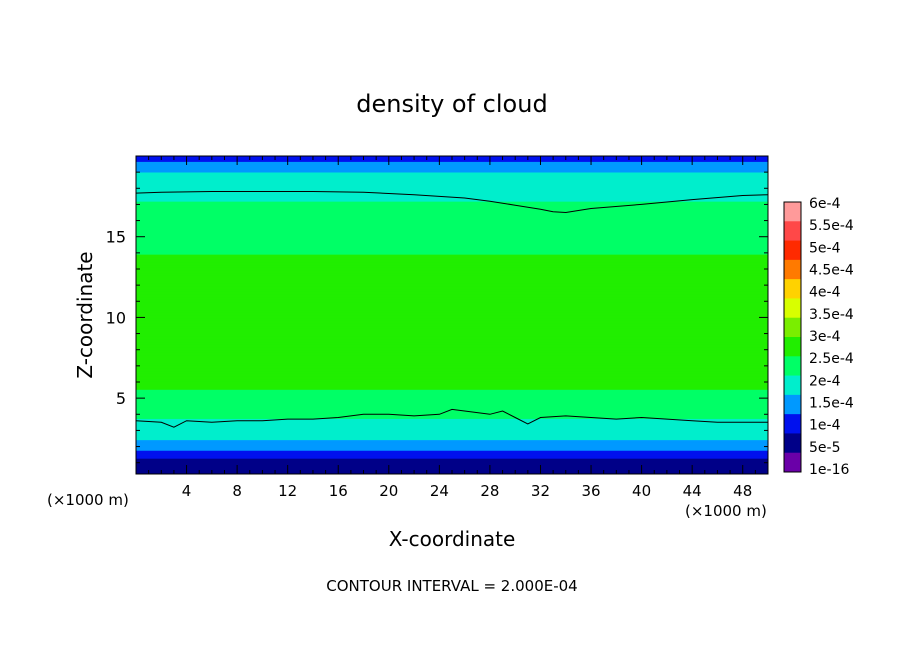 The image size is (904, 654). What do you see at coordinates (792, 337) in the screenshot?
I see `colorbar-frame` at bounding box center [792, 337].